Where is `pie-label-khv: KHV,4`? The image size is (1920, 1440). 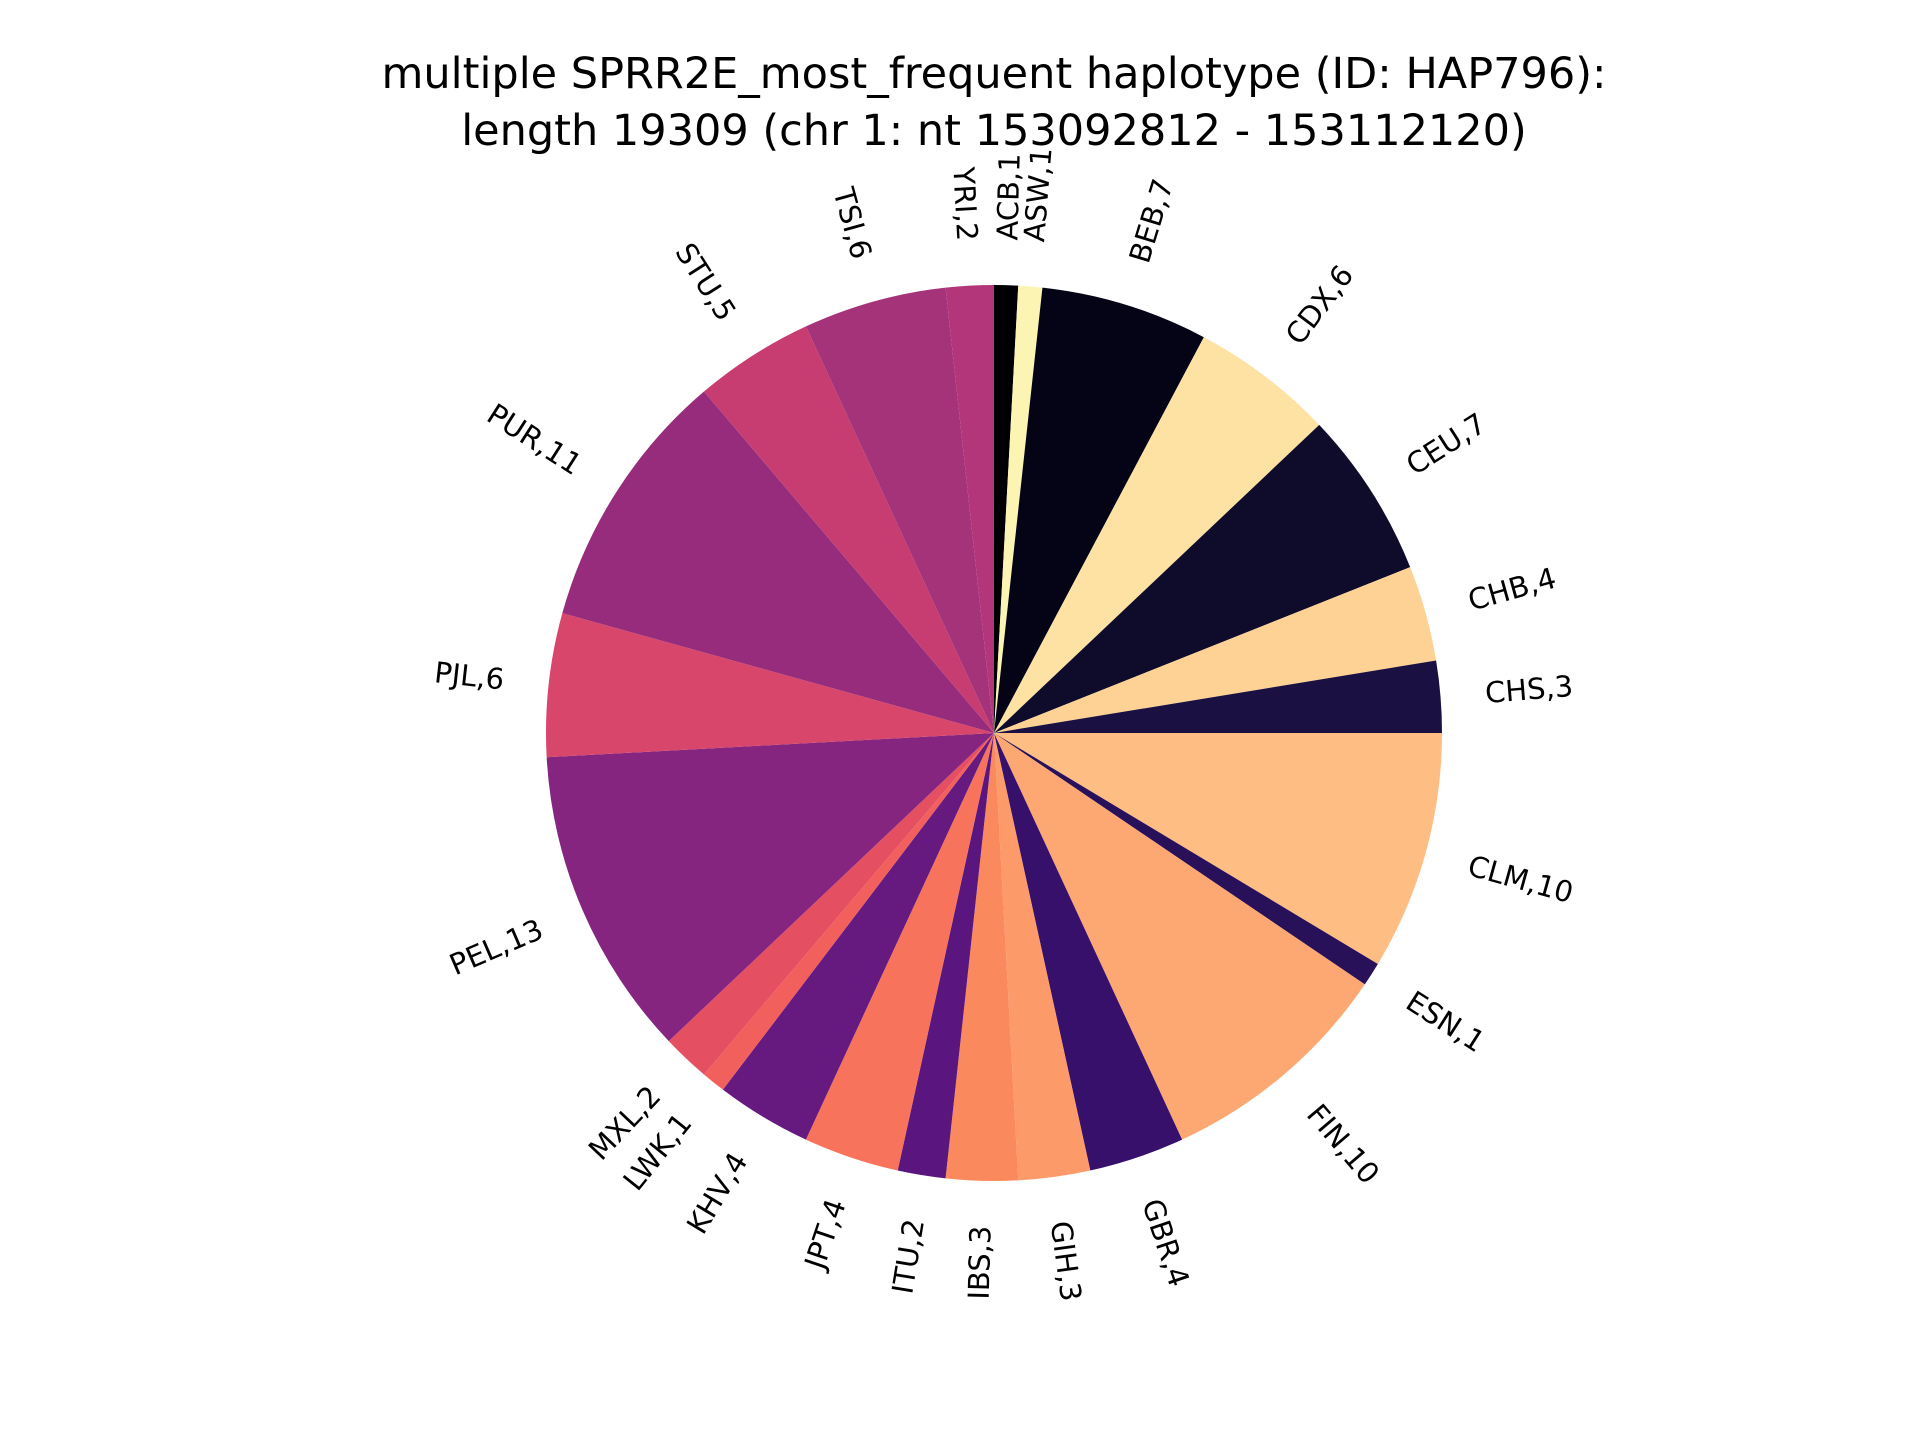 pie-label-khv: KHV,4 is located at coordinates (717, 1192).